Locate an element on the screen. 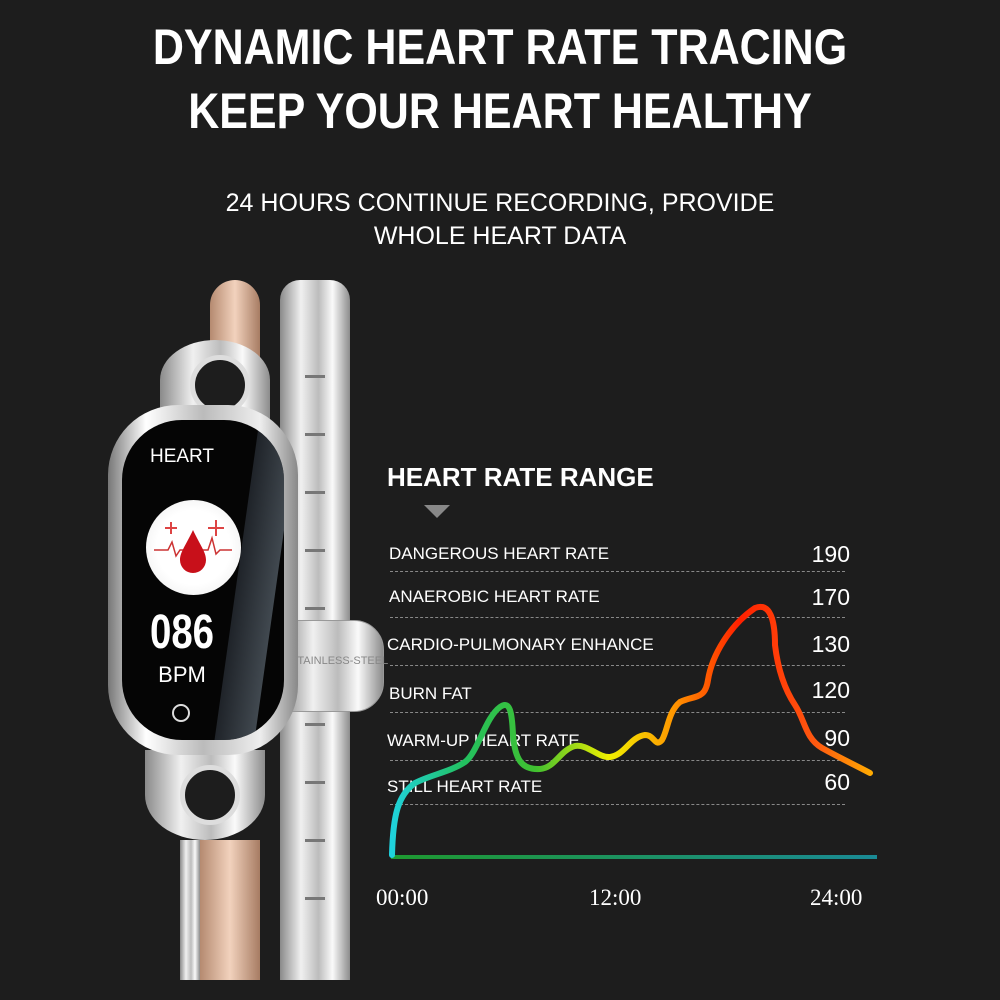 The width and height of the screenshot is (1000, 1000). zone-label-burn-fat: BURN FAT is located at coordinates (430, 693).